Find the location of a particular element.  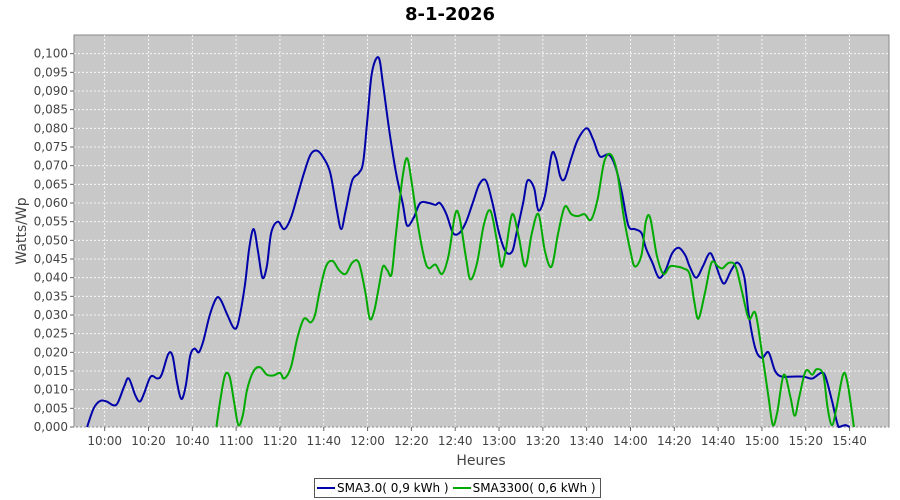

y-tick-label: 0,030 is located at coordinates (51, 315).